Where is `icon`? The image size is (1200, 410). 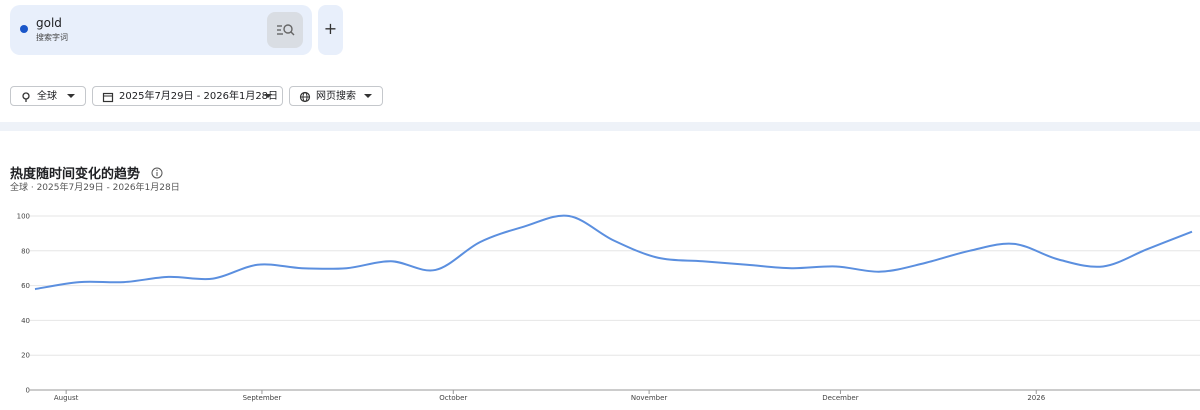
icon is located at coordinates (286, 30).